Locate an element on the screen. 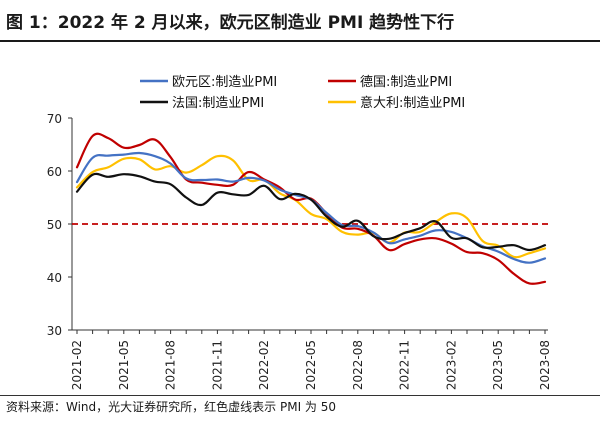 This screenshot has width=600, height=443. footer-divider is located at coordinates (300, 395).